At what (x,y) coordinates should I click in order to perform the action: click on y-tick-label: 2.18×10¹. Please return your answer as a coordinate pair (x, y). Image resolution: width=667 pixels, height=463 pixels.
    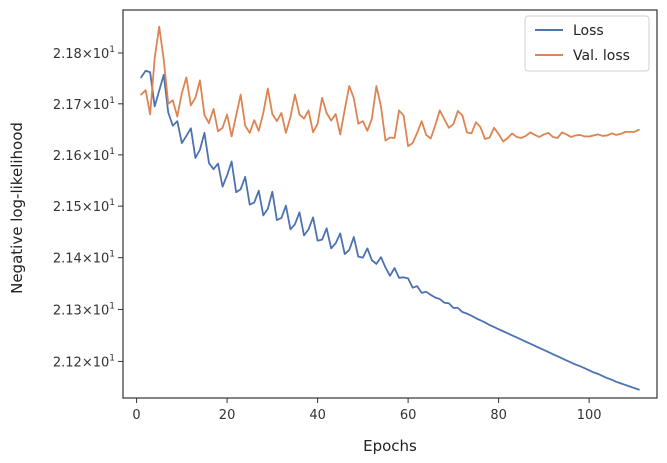
    Looking at the image, I should click on (84, 53).